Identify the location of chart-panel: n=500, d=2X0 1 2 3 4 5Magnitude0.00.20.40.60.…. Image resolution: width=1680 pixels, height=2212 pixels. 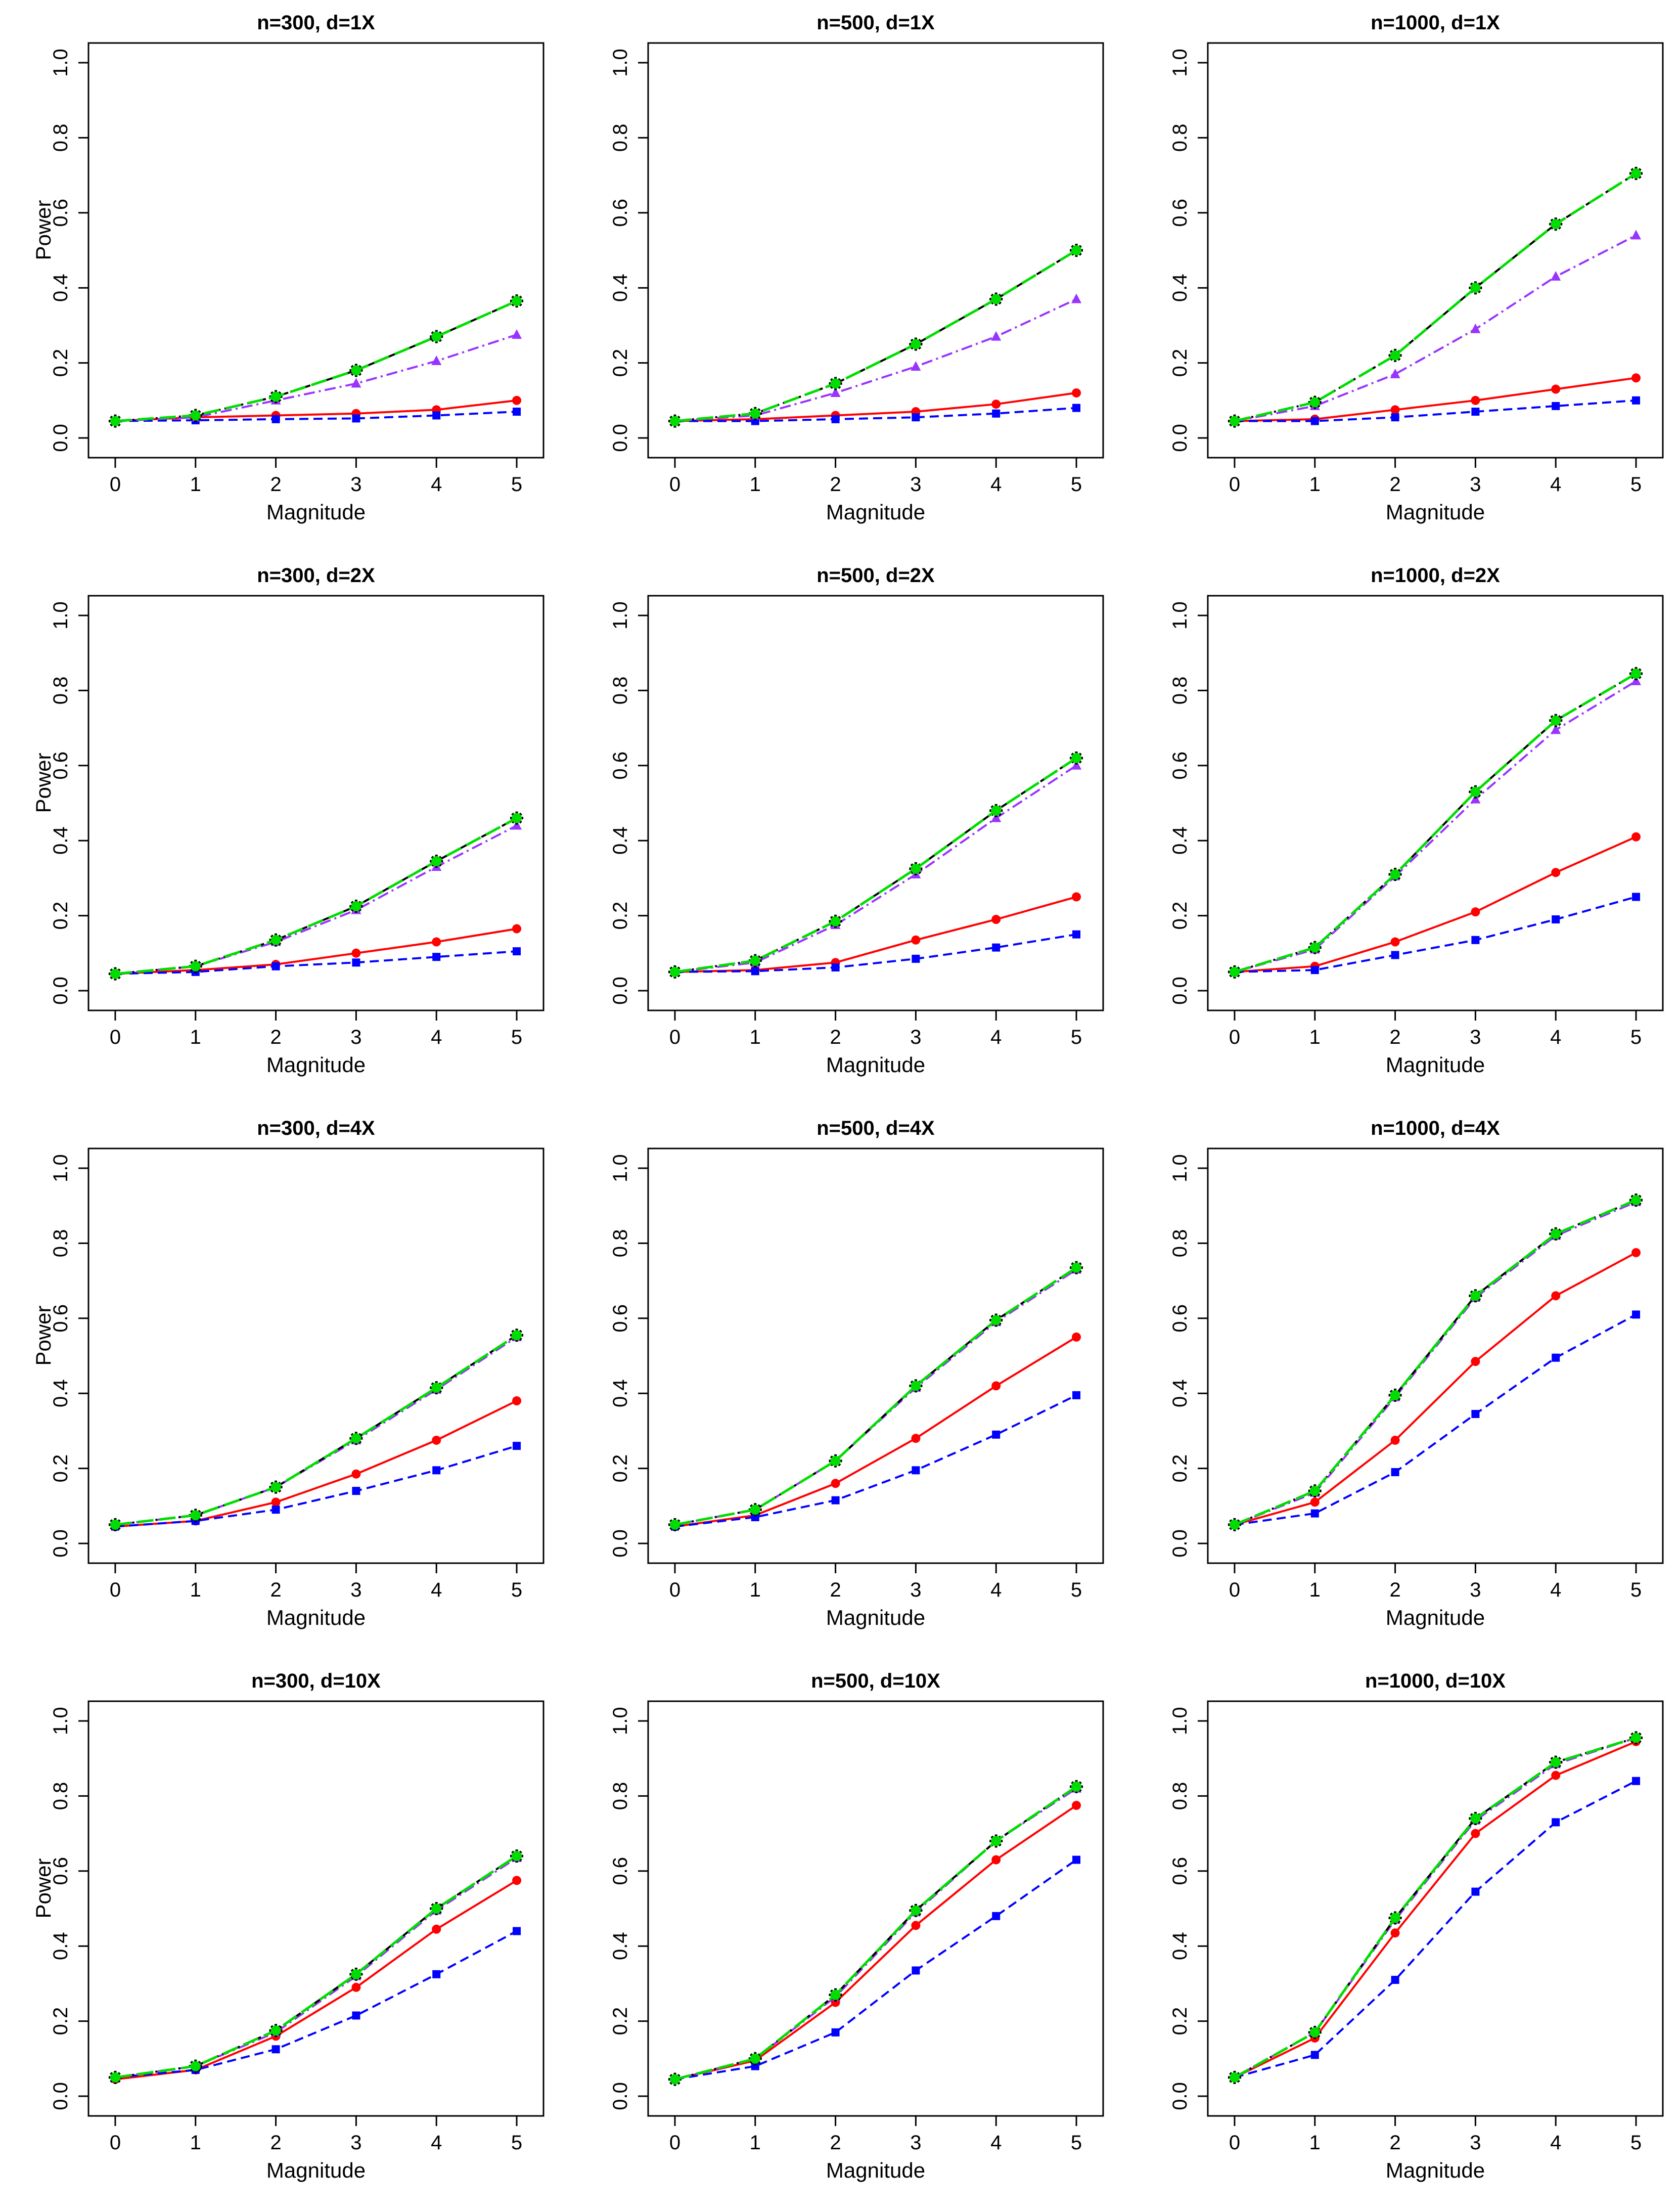
(856, 820).